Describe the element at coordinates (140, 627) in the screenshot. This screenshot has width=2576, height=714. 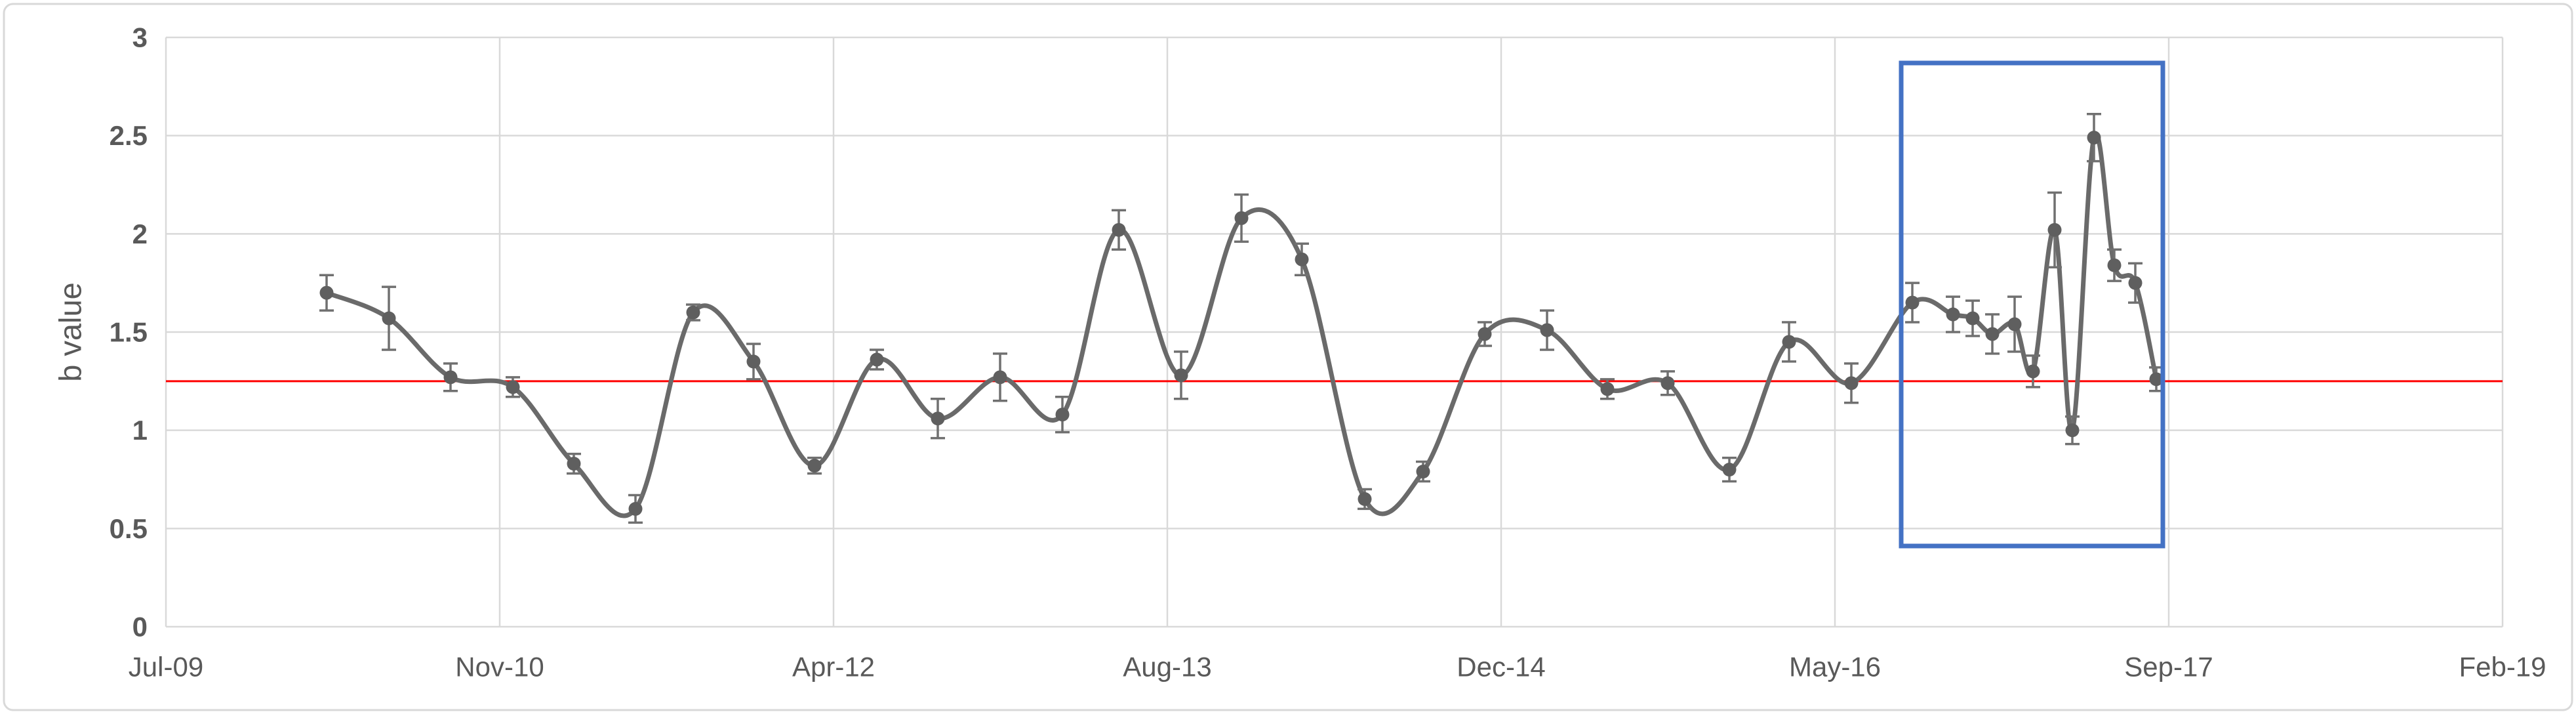
I see `y-tick-label-0: 0` at that location.